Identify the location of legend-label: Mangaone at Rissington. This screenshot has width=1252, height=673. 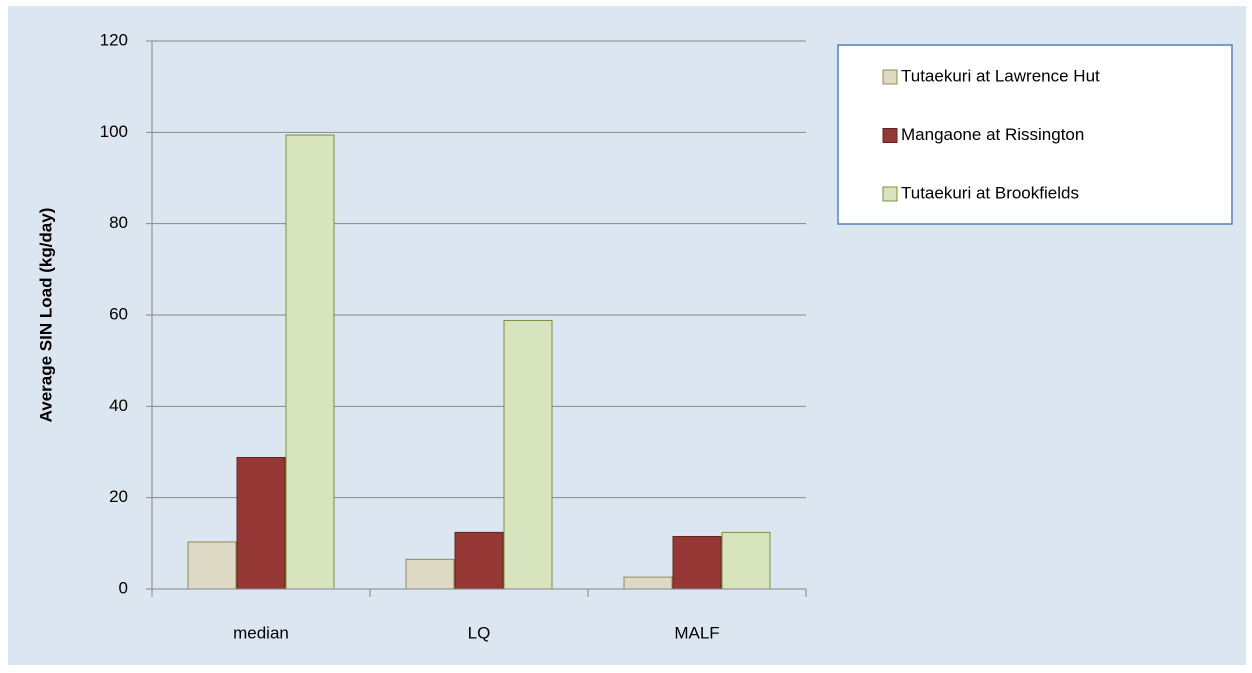
(992, 134).